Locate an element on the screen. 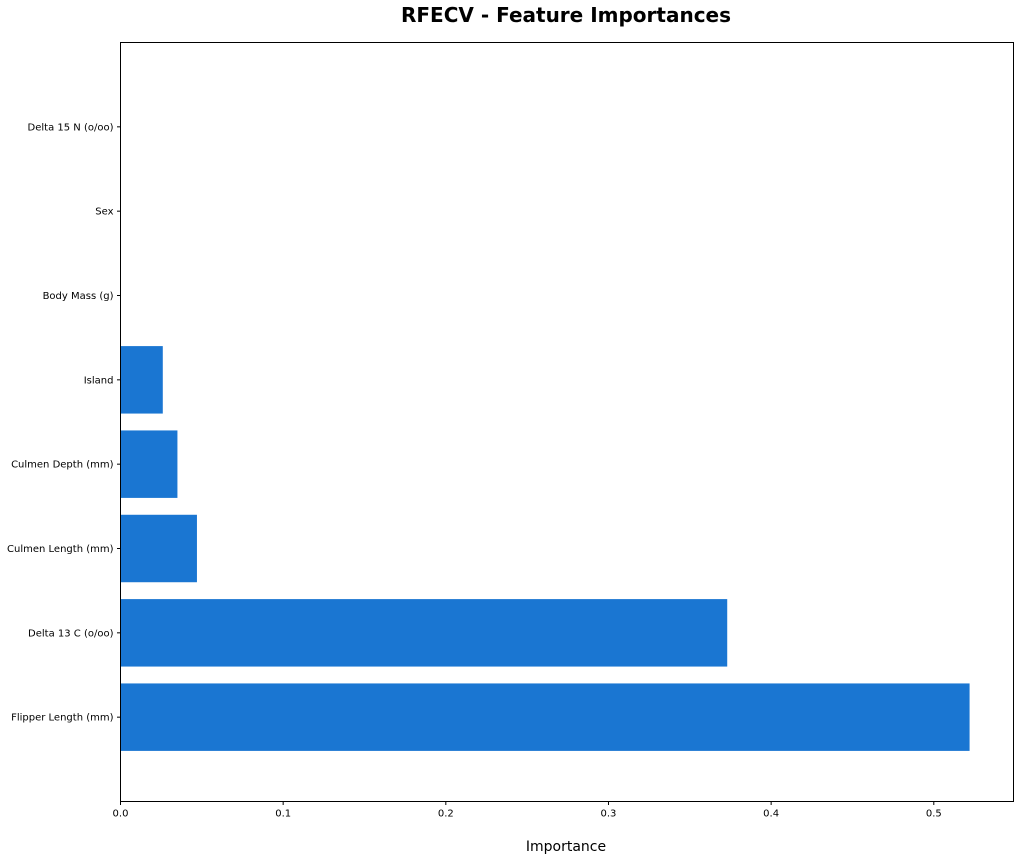 The height and width of the screenshot is (861, 1020). x-tick-label: 0.5 is located at coordinates (934, 814).